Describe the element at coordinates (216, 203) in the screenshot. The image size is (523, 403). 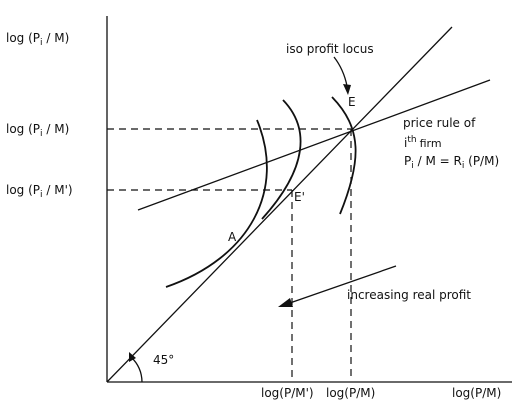
I see `iso-profit-curve-inner` at that location.